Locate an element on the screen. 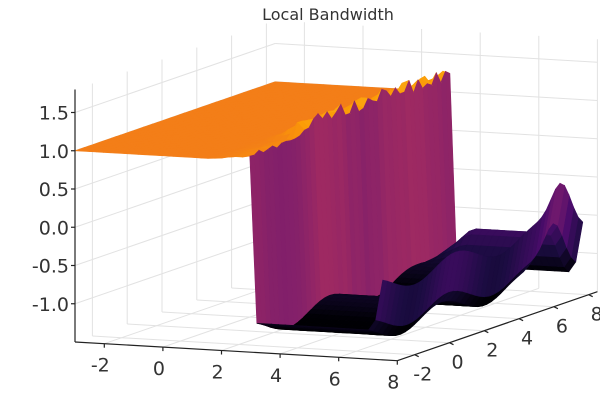  x-axis-line is located at coordinates (236, 351).